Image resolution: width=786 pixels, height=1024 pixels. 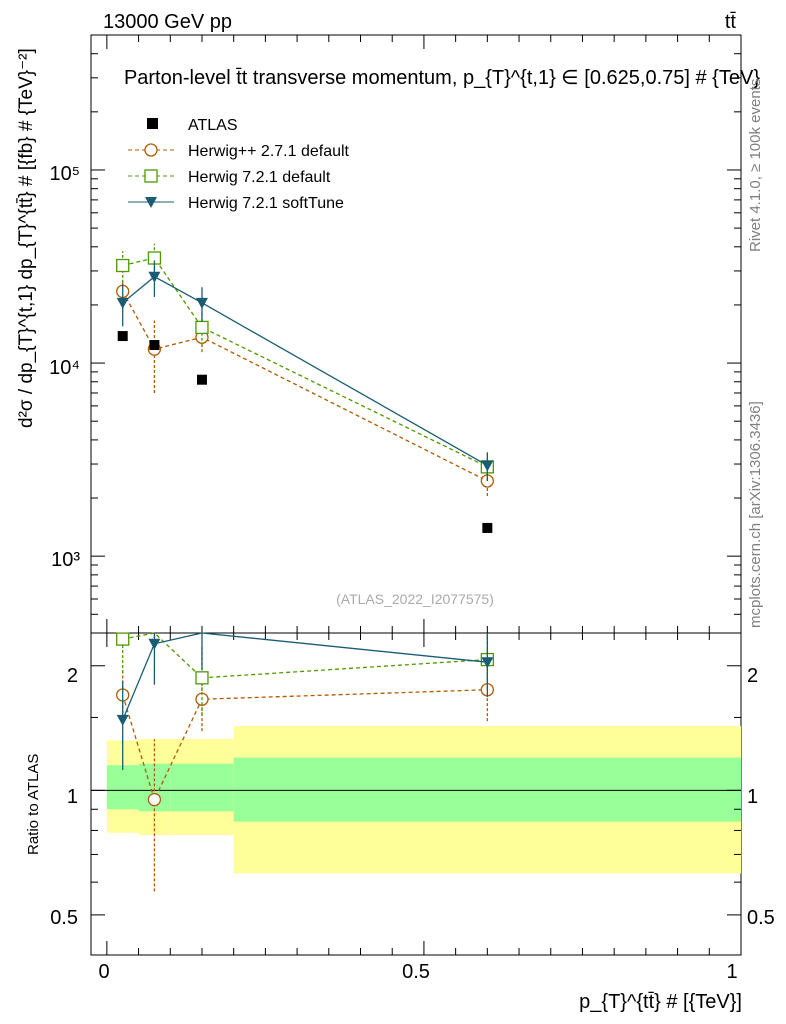 I want to click on legend-label-herwig7-softtune: Herwig 7.2.1 softTune, so click(x=266, y=203).